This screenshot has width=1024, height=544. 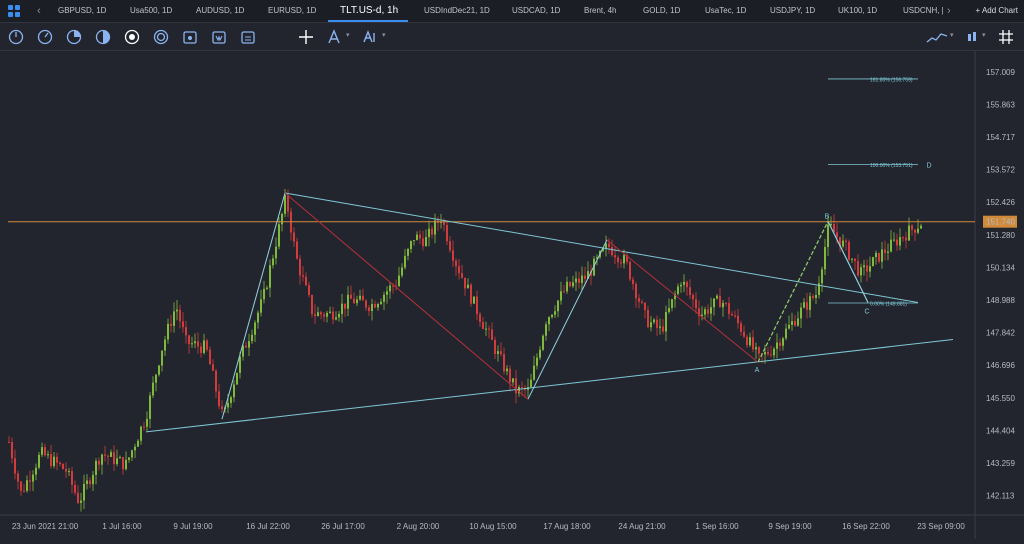 What do you see at coordinates (220, 10) in the screenshot?
I see `tab-2: AUDUSD, 1D` at bounding box center [220, 10].